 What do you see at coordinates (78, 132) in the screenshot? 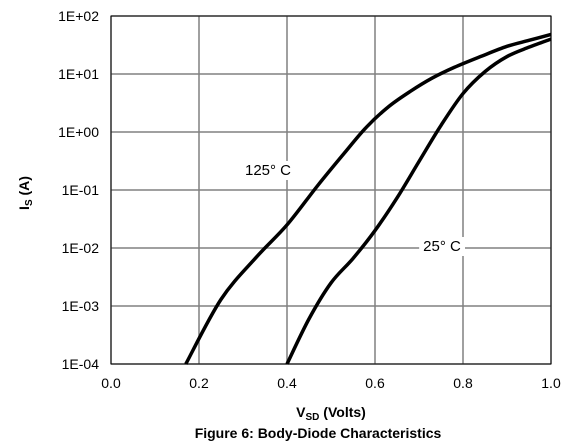
I see `y-tick-label: 1E+00` at bounding box center [78, 132].